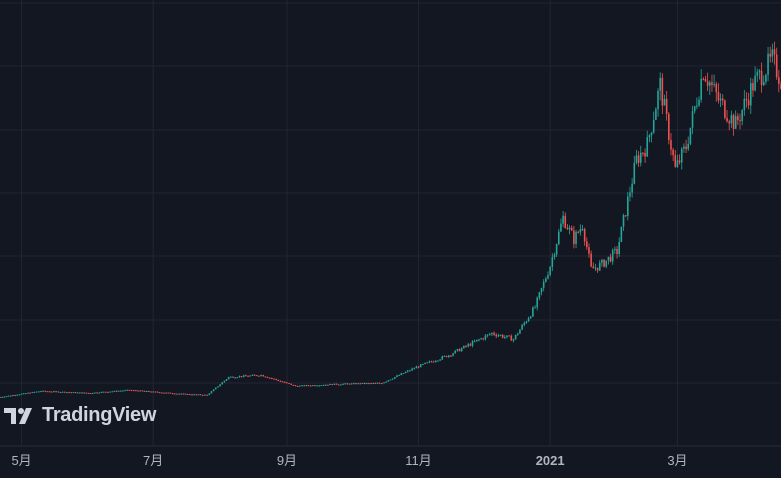  I want to click on time-axis: 5月 7月 9月 11月 2021 3月, so click(390, 456).